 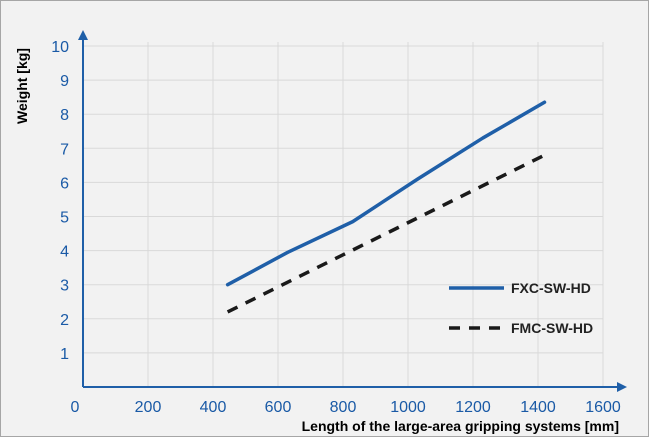 What do you see at coordinates (64, 218) in the screenshot?
I see `y-tick-label: 5` at bounding box center [64, 218].